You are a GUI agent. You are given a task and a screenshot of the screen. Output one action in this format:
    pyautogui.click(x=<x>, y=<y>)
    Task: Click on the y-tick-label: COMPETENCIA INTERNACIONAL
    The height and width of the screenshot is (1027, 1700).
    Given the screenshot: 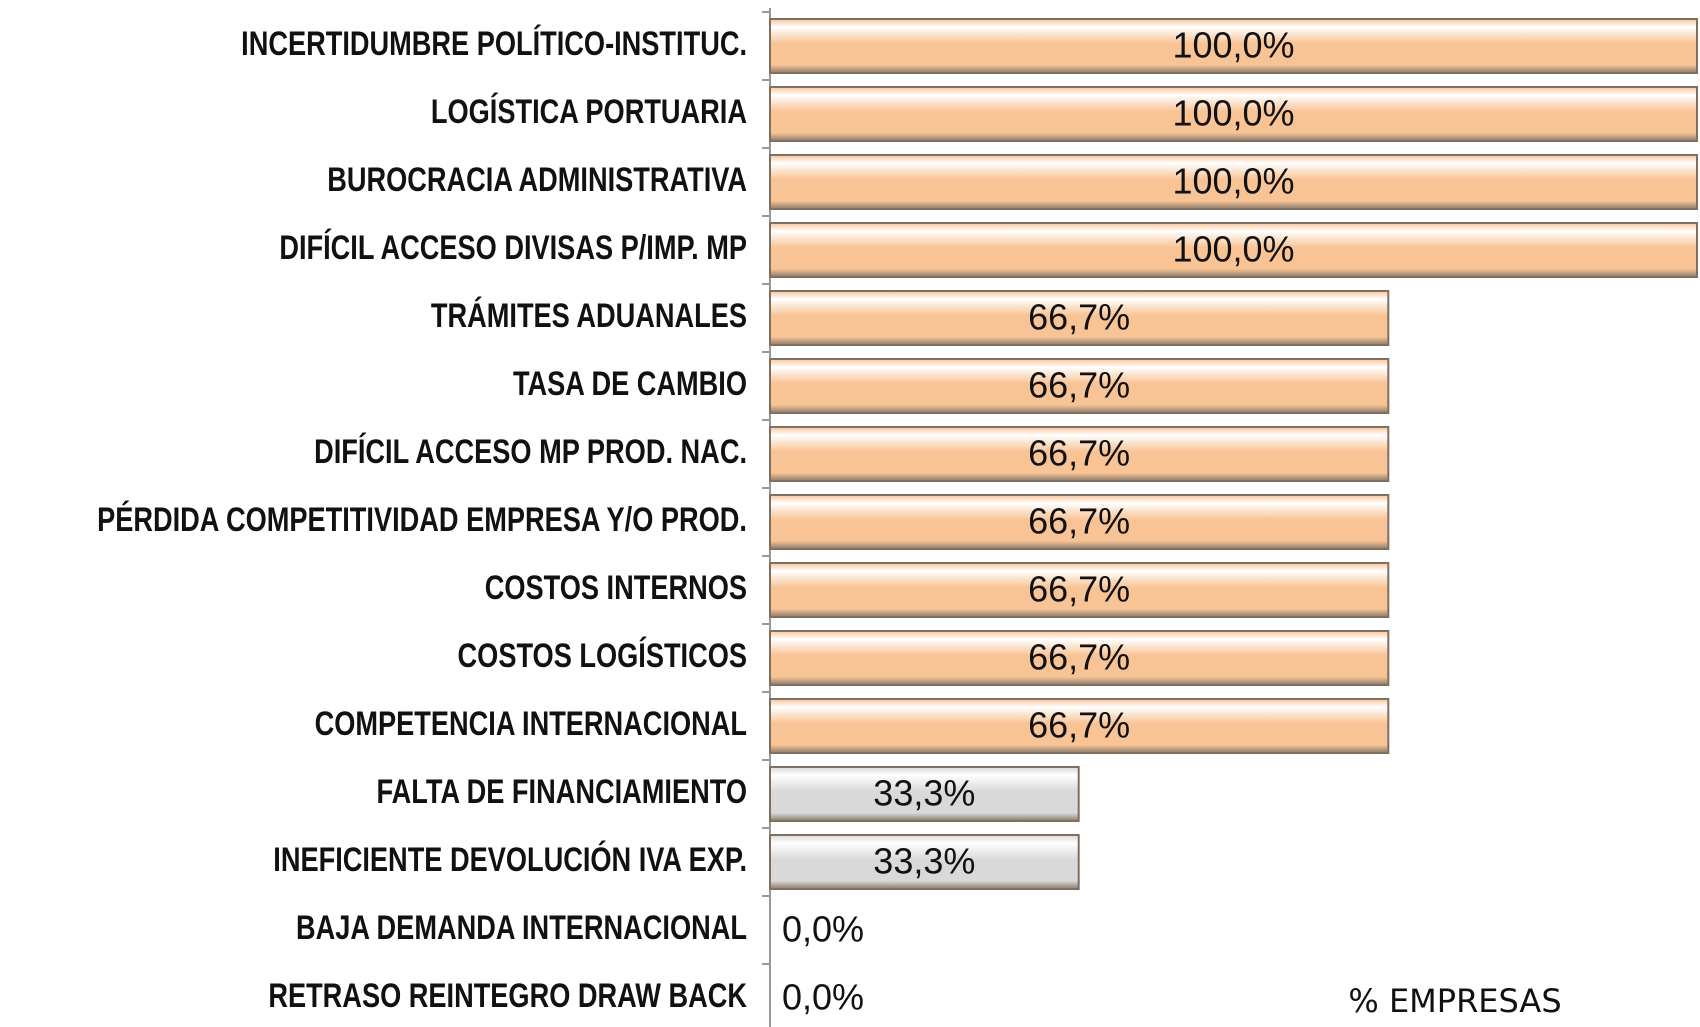 What is the action you would take?
    pyautogui.click(x=531, y=723)
    